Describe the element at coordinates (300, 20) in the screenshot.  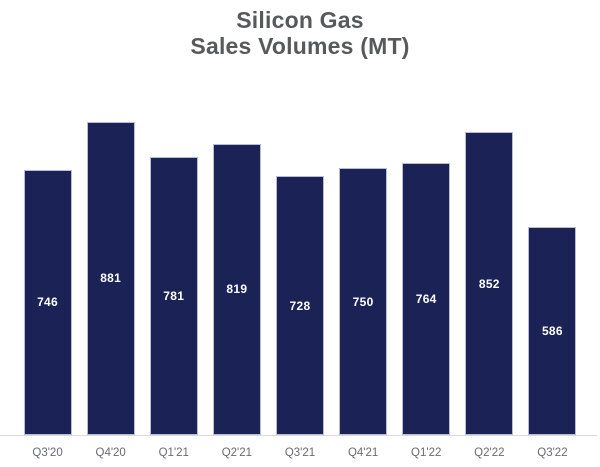
I see `chart-title-line1: Silicon Gas` at that location.